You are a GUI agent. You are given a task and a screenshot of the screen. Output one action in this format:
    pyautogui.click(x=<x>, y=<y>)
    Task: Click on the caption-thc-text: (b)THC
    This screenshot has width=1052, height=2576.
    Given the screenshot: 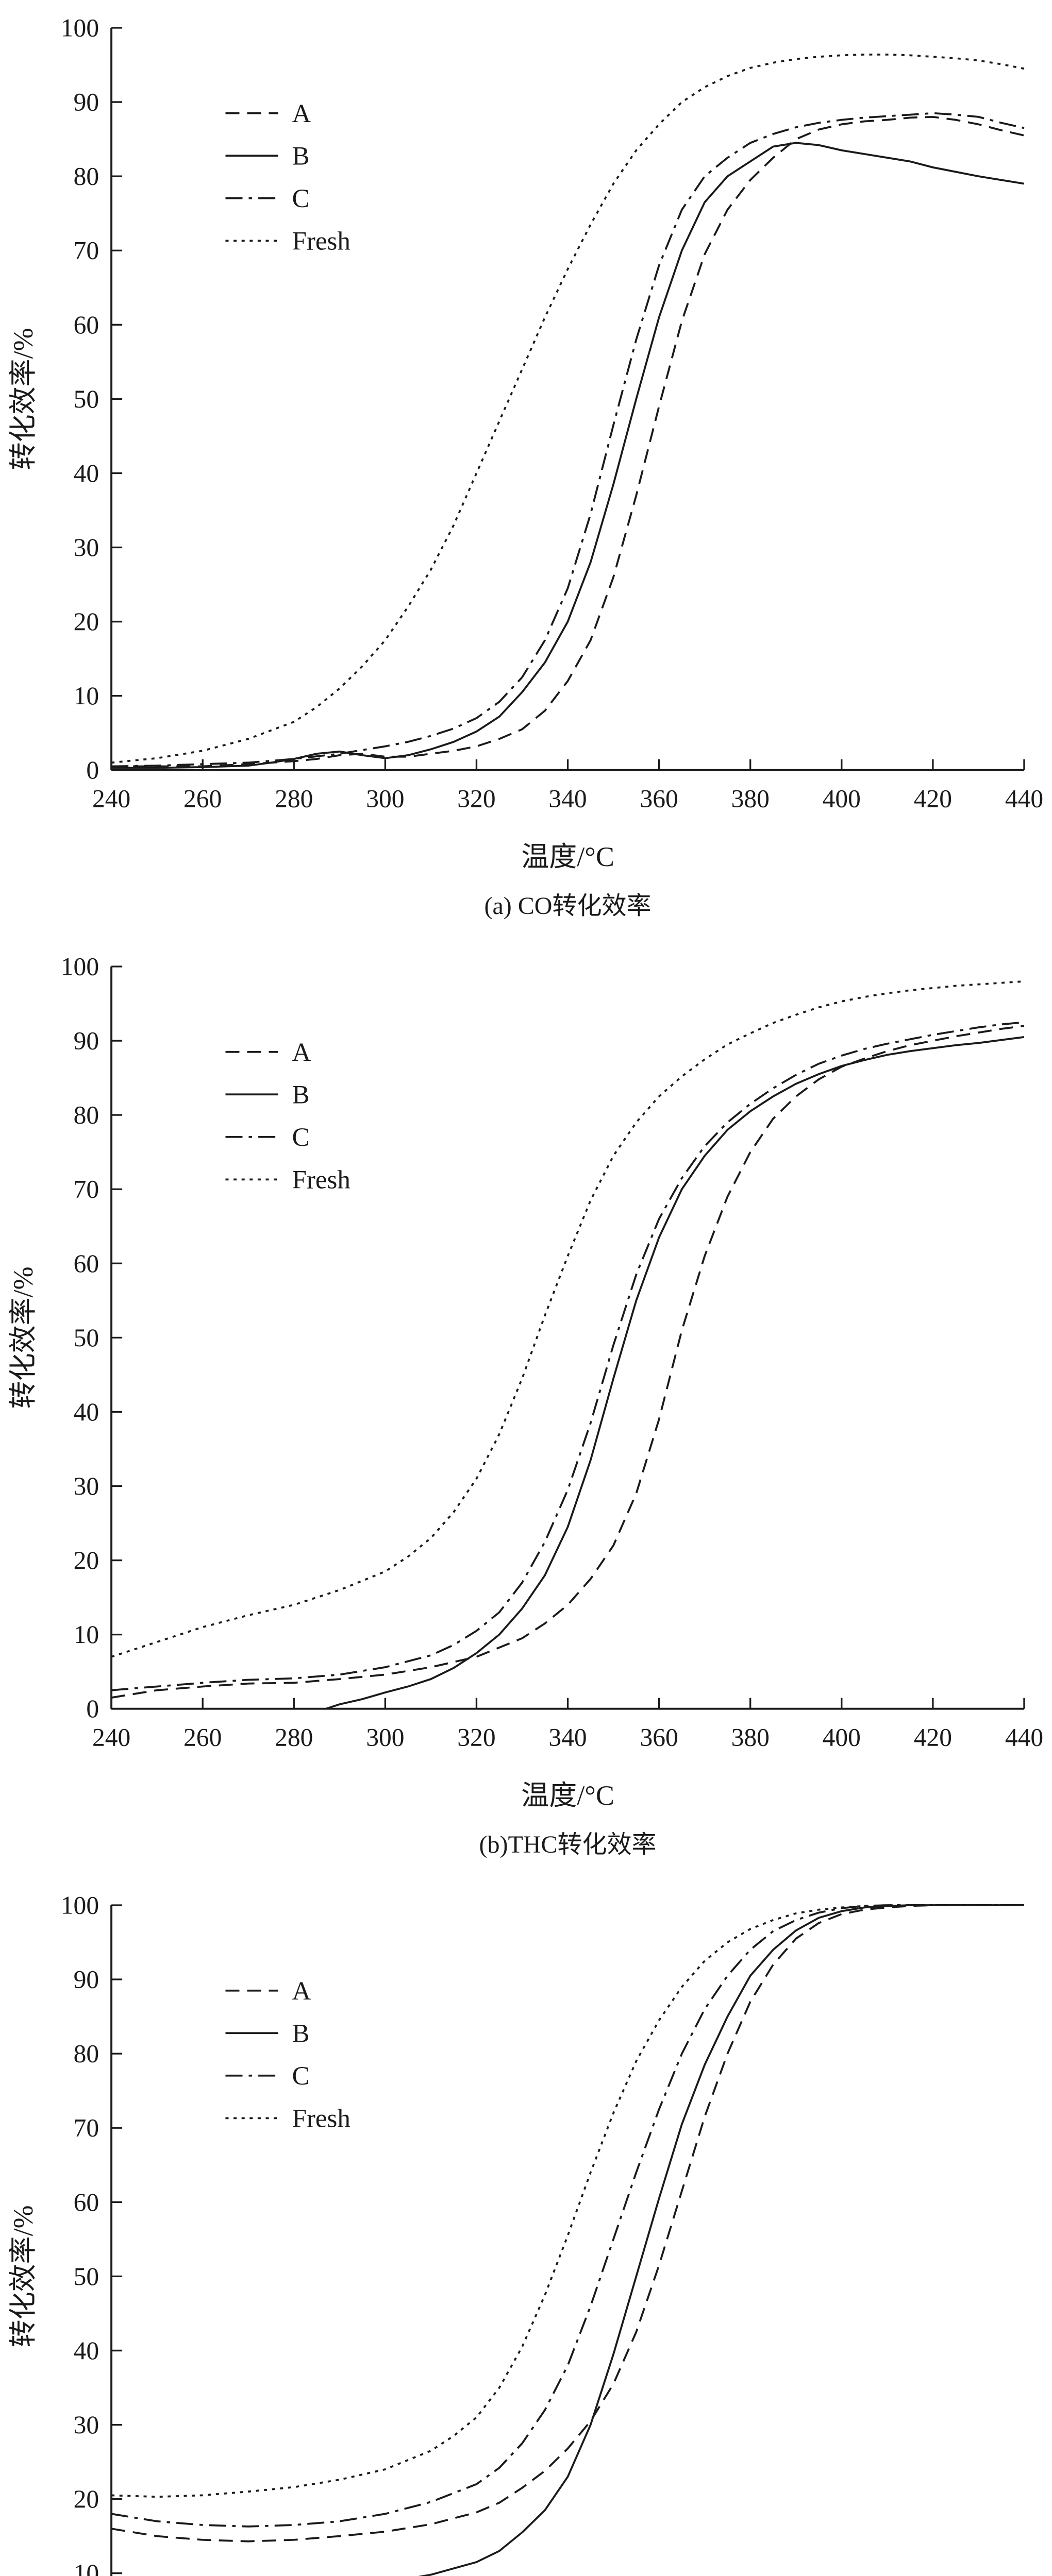 What is the action you would take?
    pyautogui.click(x=518, y=1844)
    